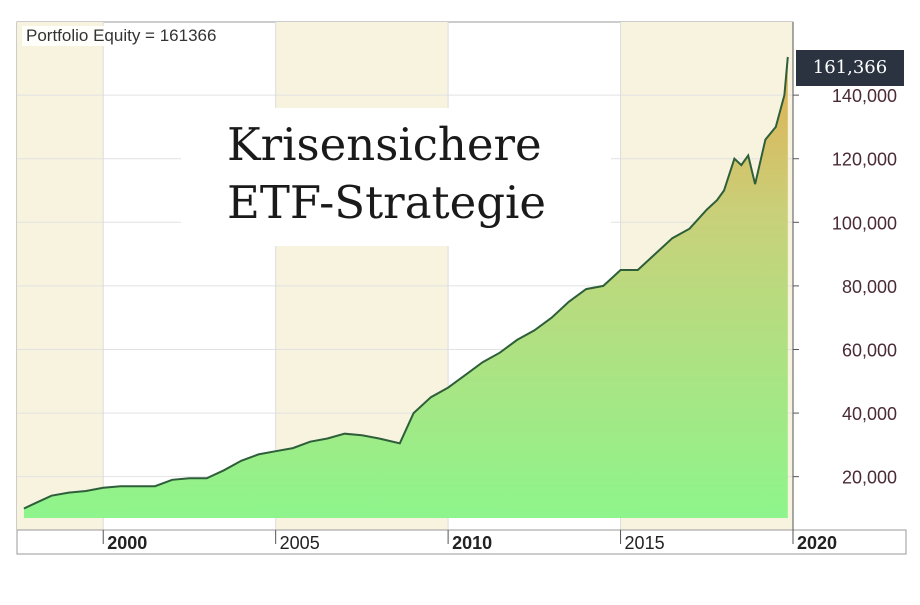  What do you see at coordinates (645, 543) in the screenshot?
I see `x-tick-label: 2015` at bounding box center [645, 543].